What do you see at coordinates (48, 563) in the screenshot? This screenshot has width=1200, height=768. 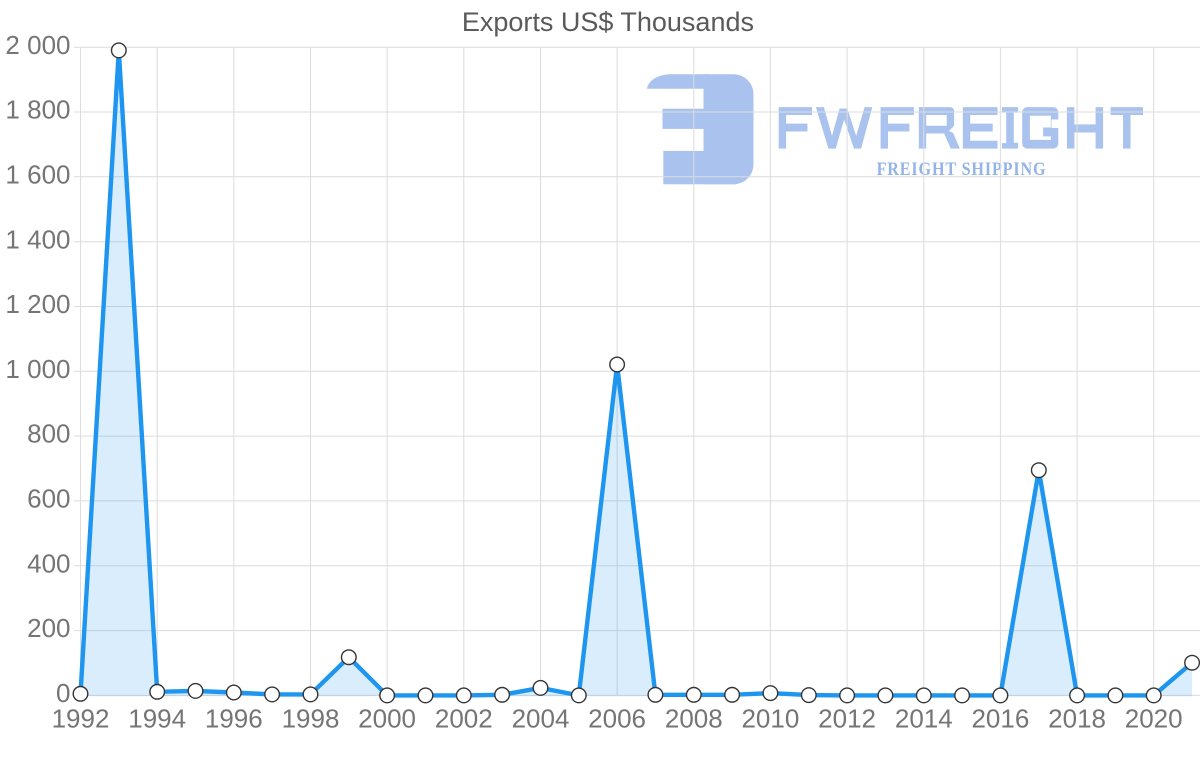 I see `svg-text: 400` at bounding box center [48, 563].